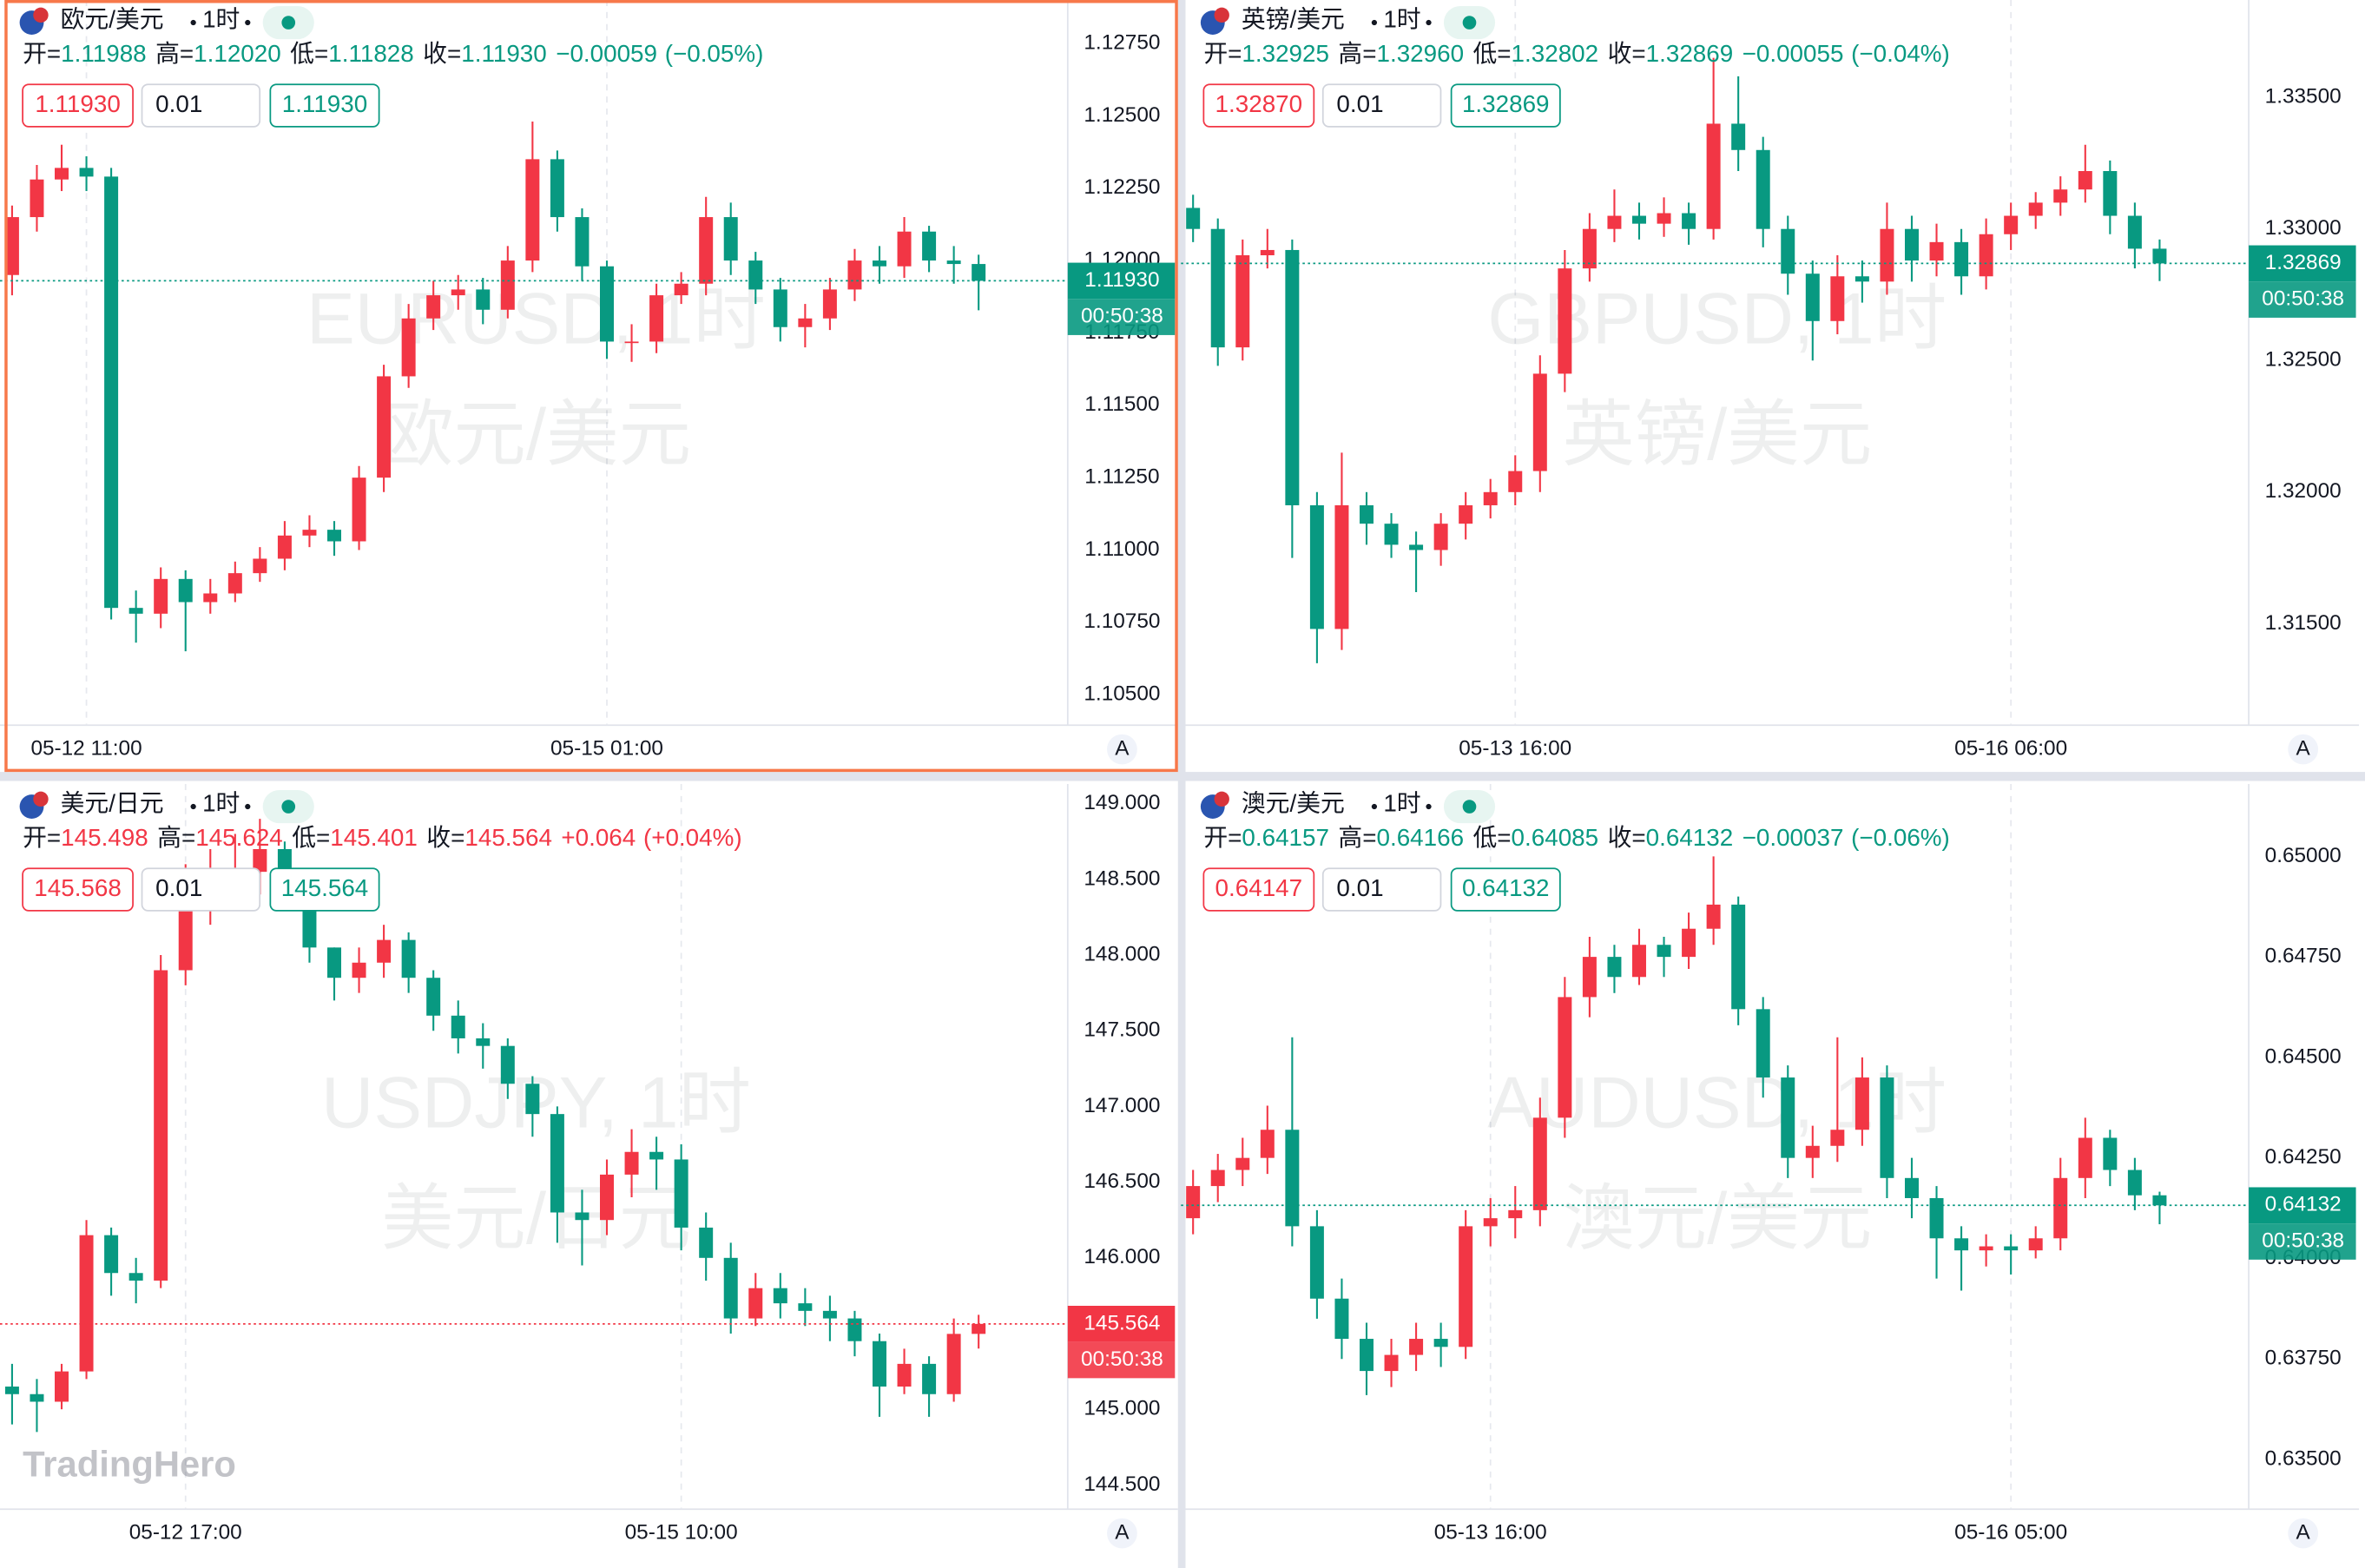 The width and height of the screenshot is (2365, 1568). What do you see at coordinates (1293, 19) in the screenshot?
I see `symbol-title: 英镑/美元` at bounding box center [1293, 19].